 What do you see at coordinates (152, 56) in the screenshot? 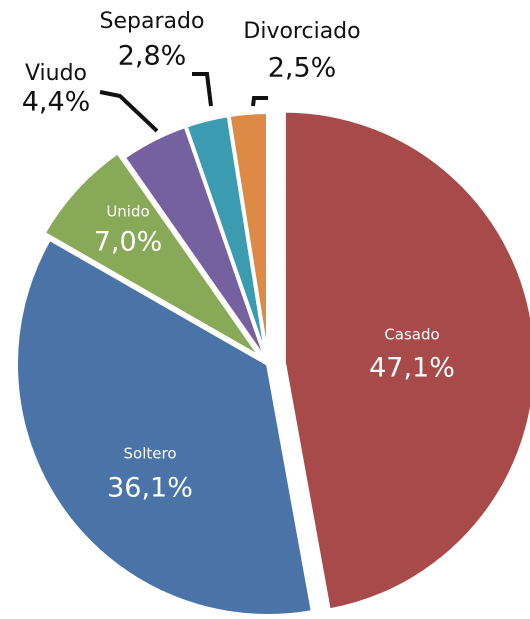
I see `slice-value-label: 2,8%` at bounding box center [152, 56].